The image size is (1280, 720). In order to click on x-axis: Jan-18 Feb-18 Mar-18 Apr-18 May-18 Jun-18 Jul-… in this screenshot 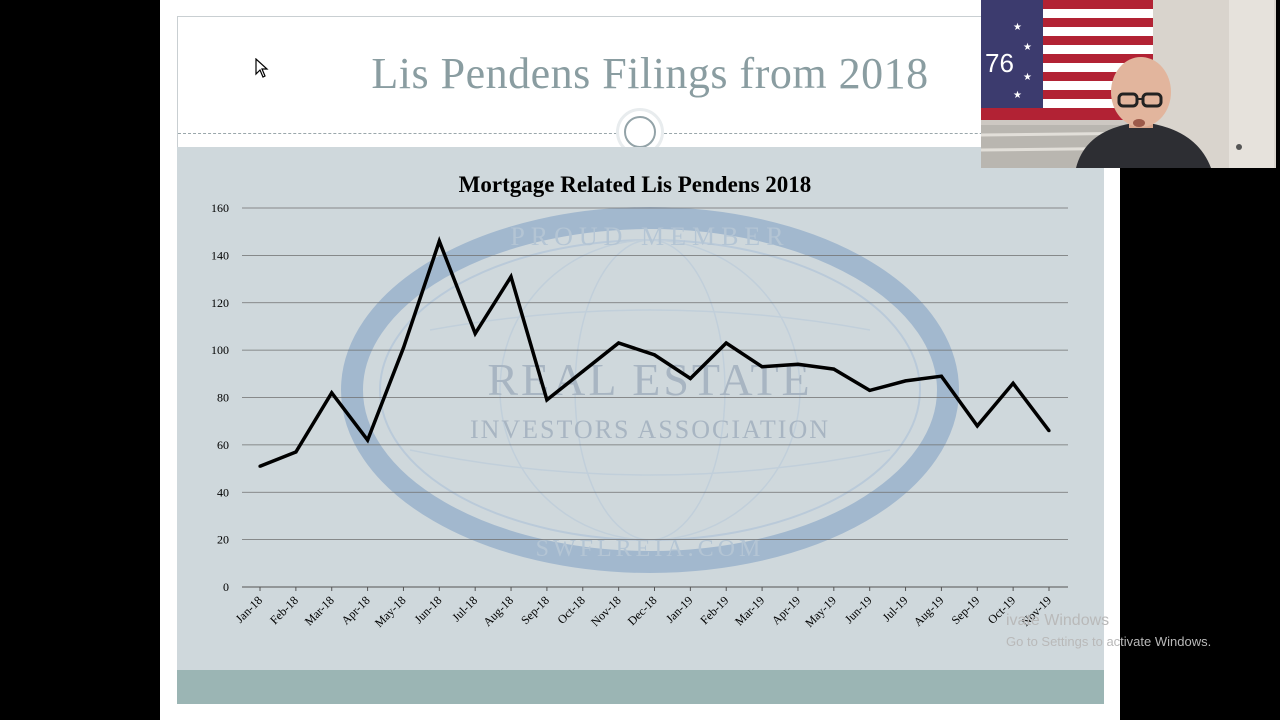, I will do `click(643, 608)`.